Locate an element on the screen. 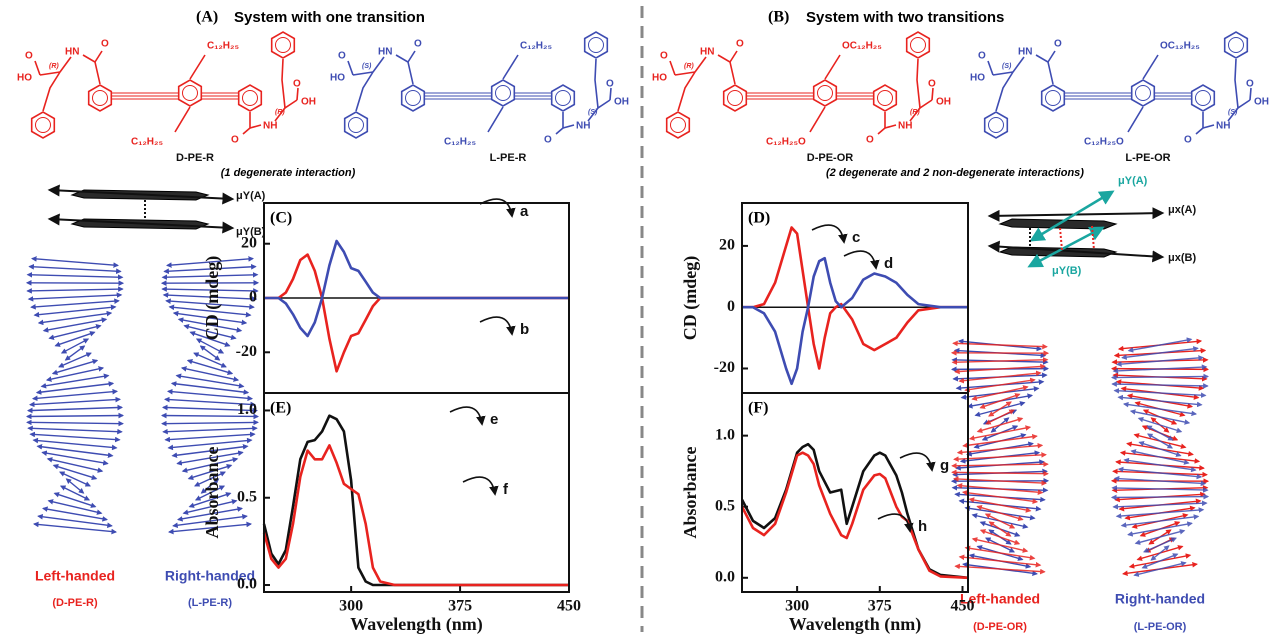  dipole-label: μx(A) is located at coordinates (1182, 210).